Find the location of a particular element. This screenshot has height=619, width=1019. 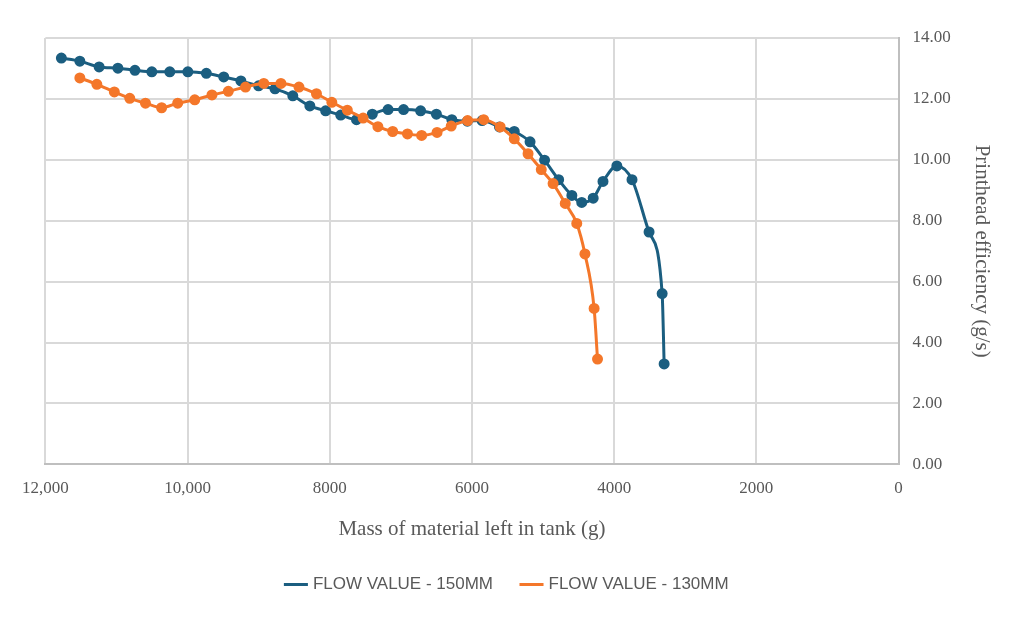

legend-label: FLOW VALUE - 150MM is located at coordinates (403, 584).